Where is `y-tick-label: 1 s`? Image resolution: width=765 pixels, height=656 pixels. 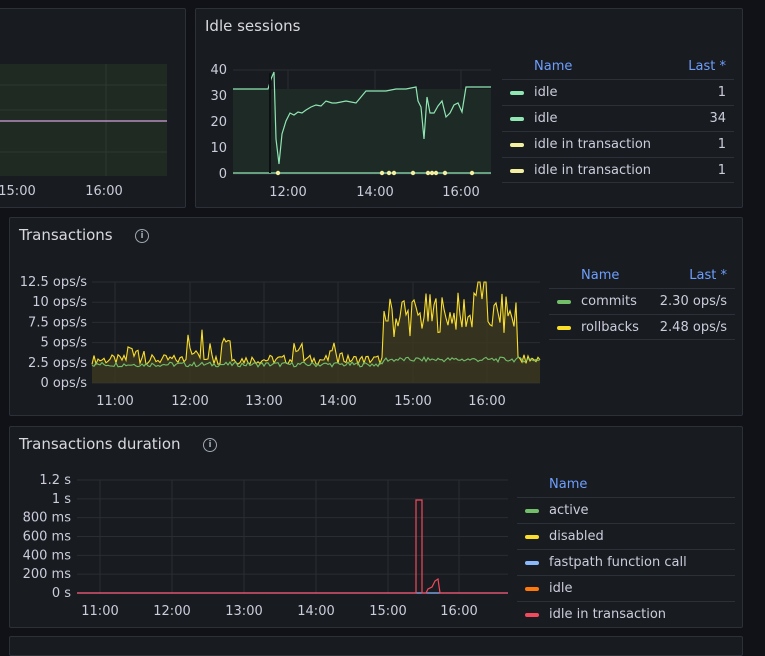 y-tick-label: 1 s is located at coordinates (61, 499).